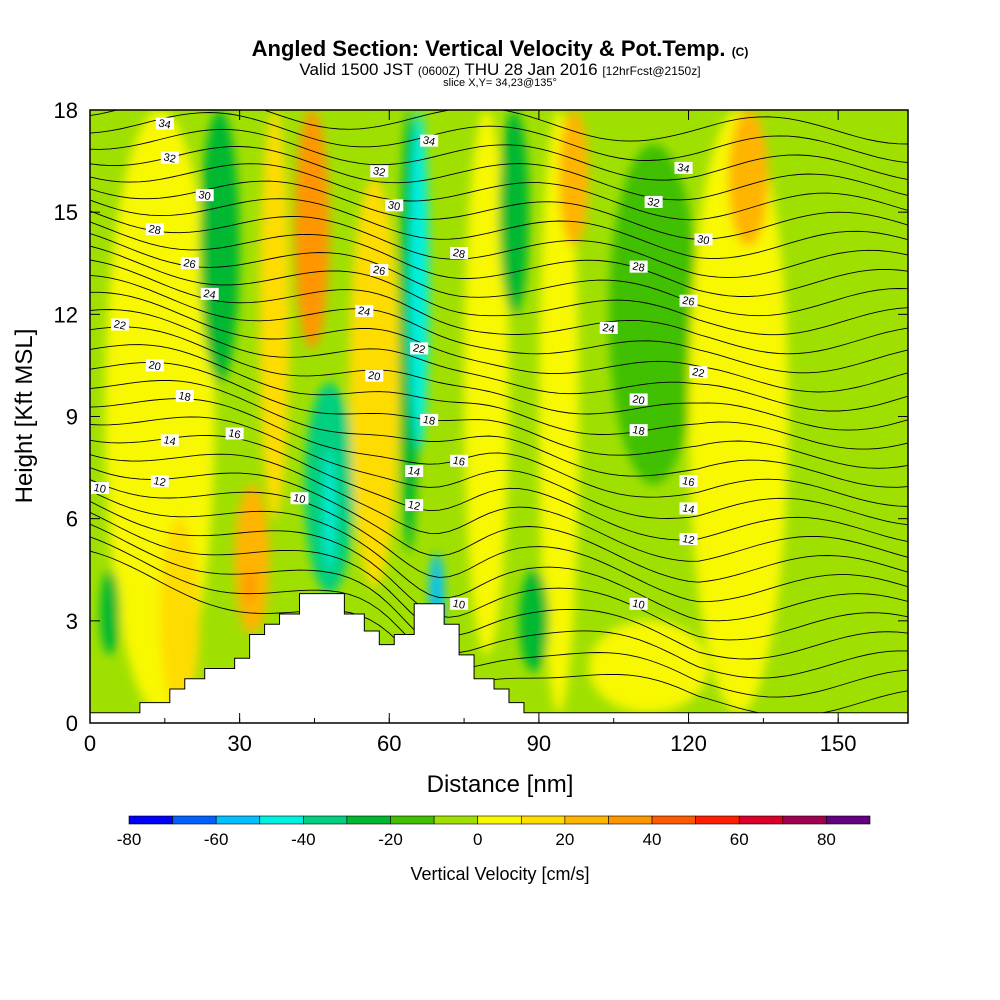  I want to click on valid-utc: (0600Z), so click(438, 71).